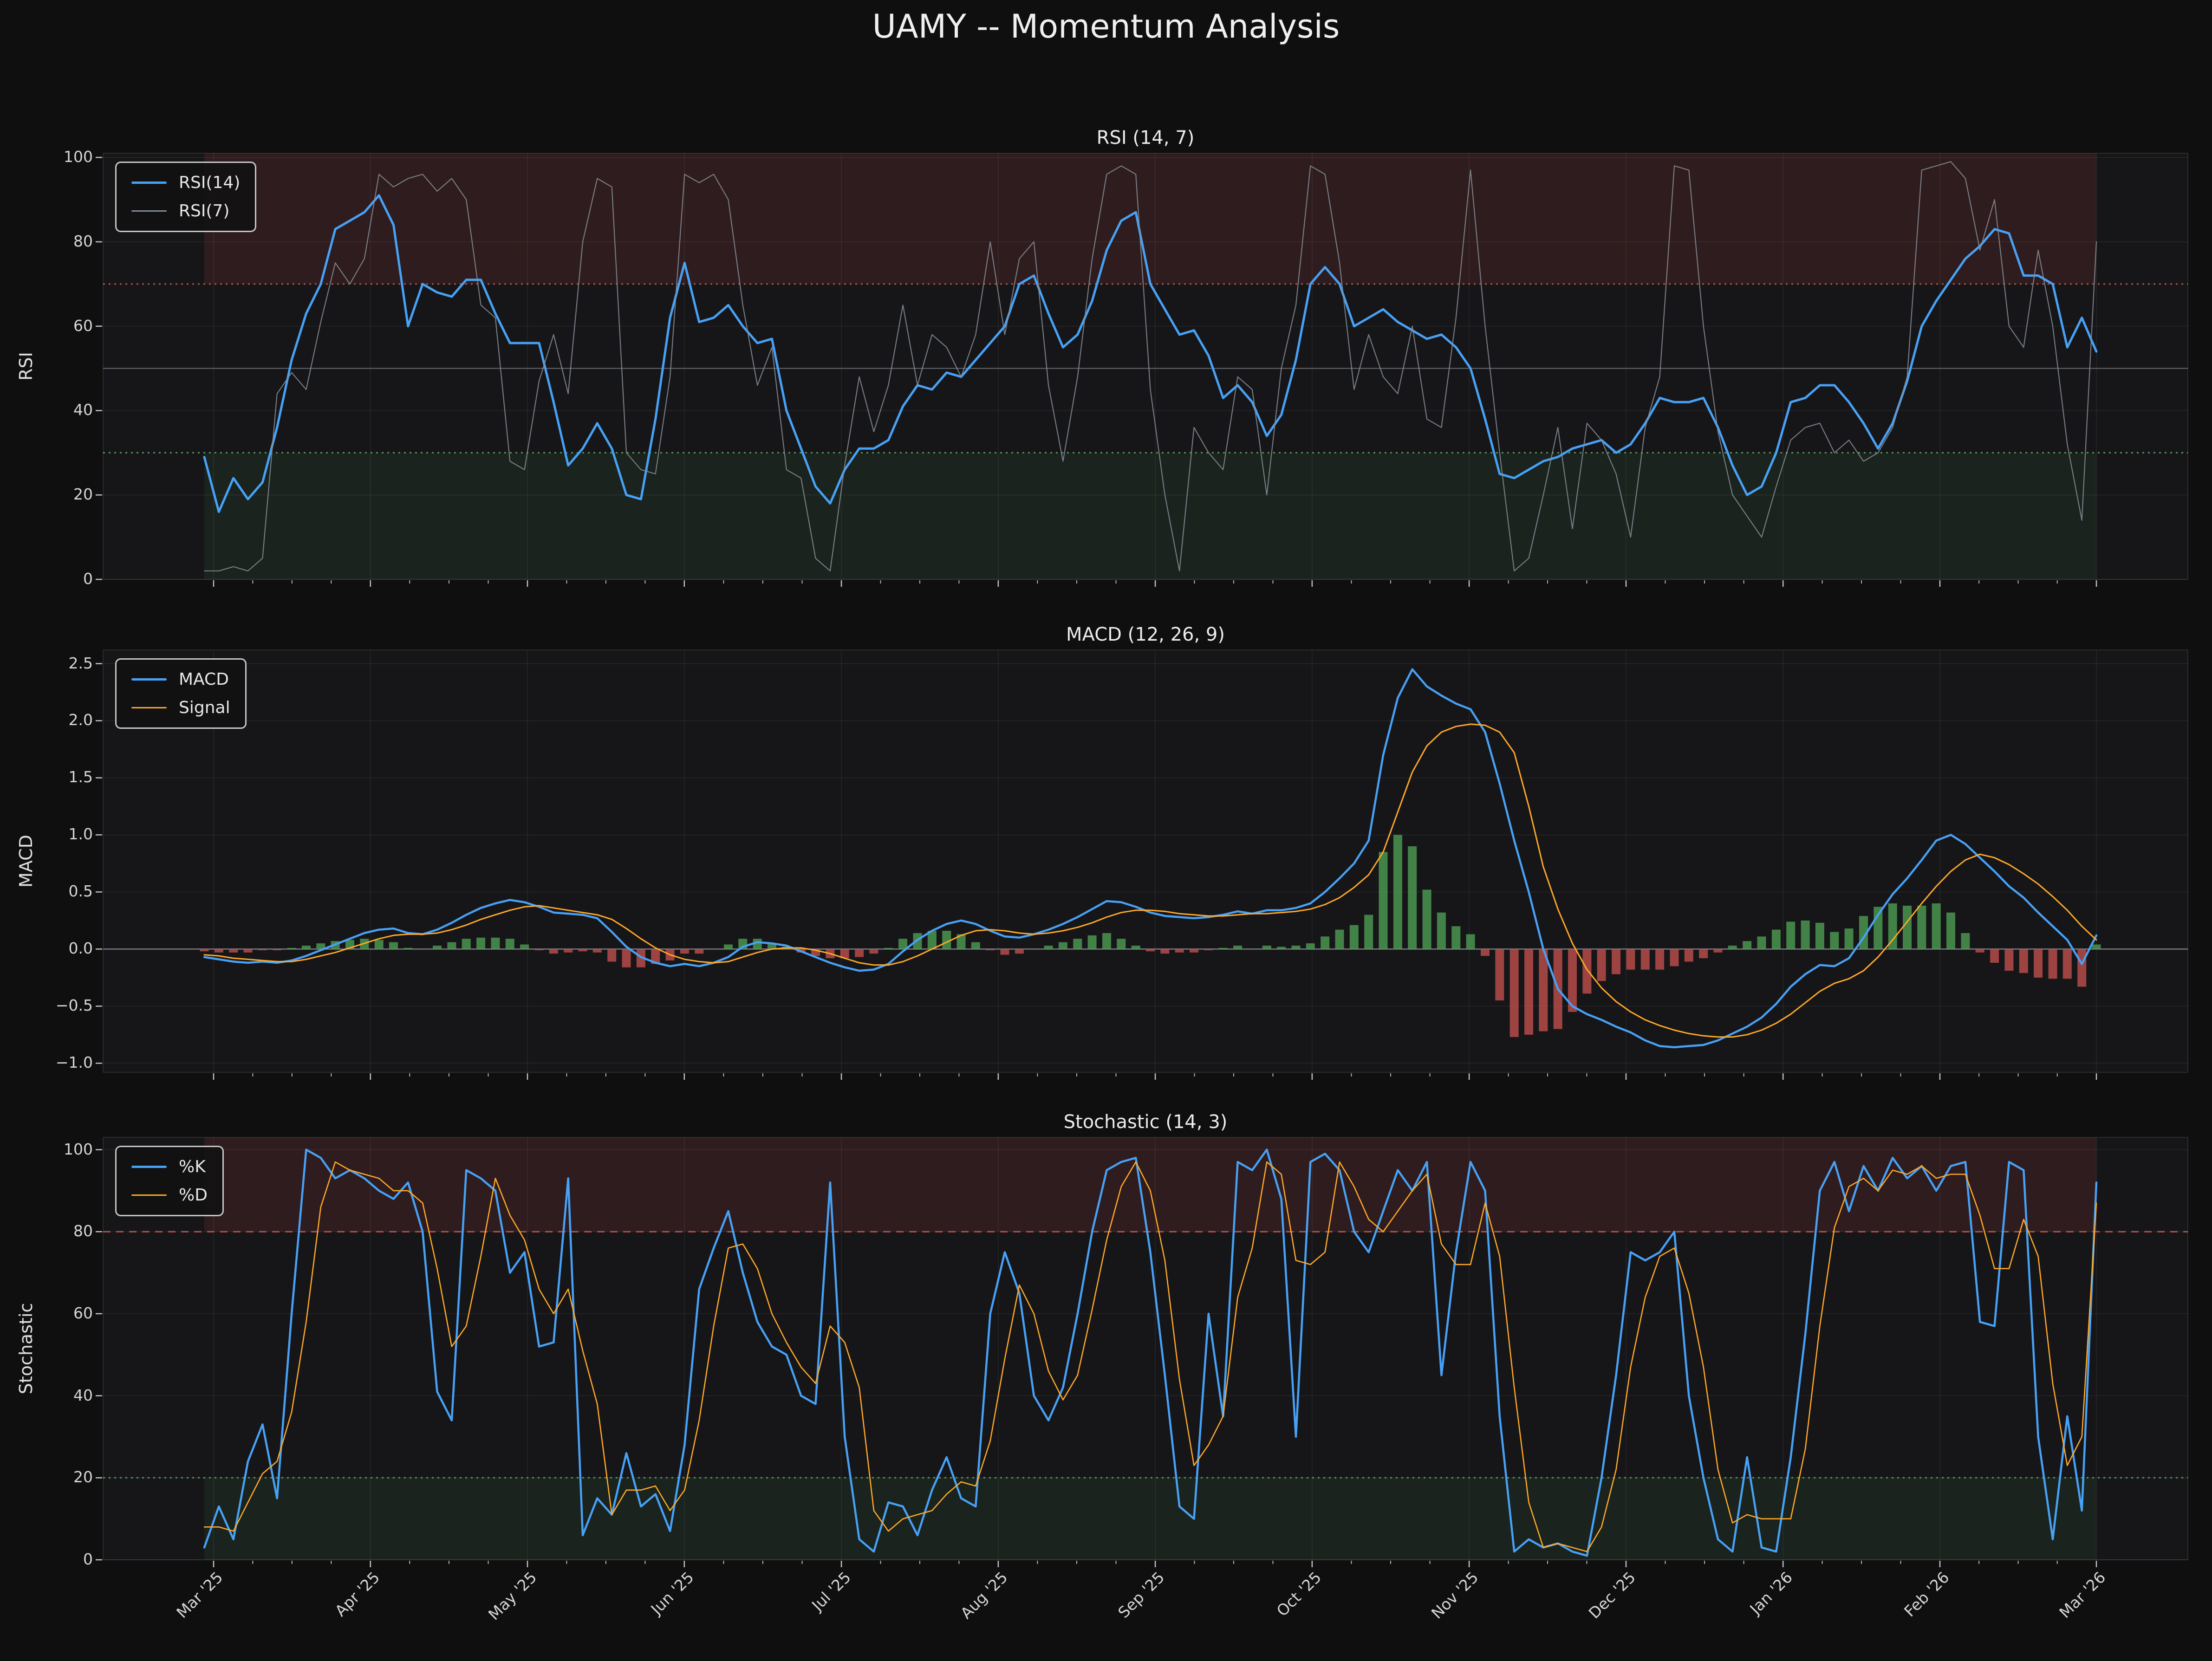 This screenshot has width=2212, height=1661. What do you see at coordinates (192, 1167) in the screenshot?
I see `stochastic-legend-label: %K` at bounding box center [192, 1167].